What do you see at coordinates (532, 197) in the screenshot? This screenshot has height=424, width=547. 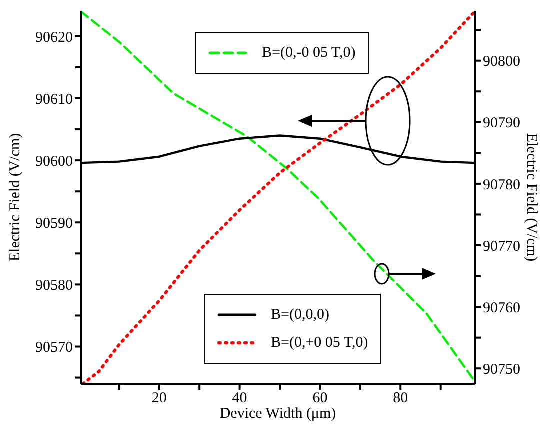 I see `y2-axis-title: Electric Field (V/cm)` at bounding box center [532, 197].